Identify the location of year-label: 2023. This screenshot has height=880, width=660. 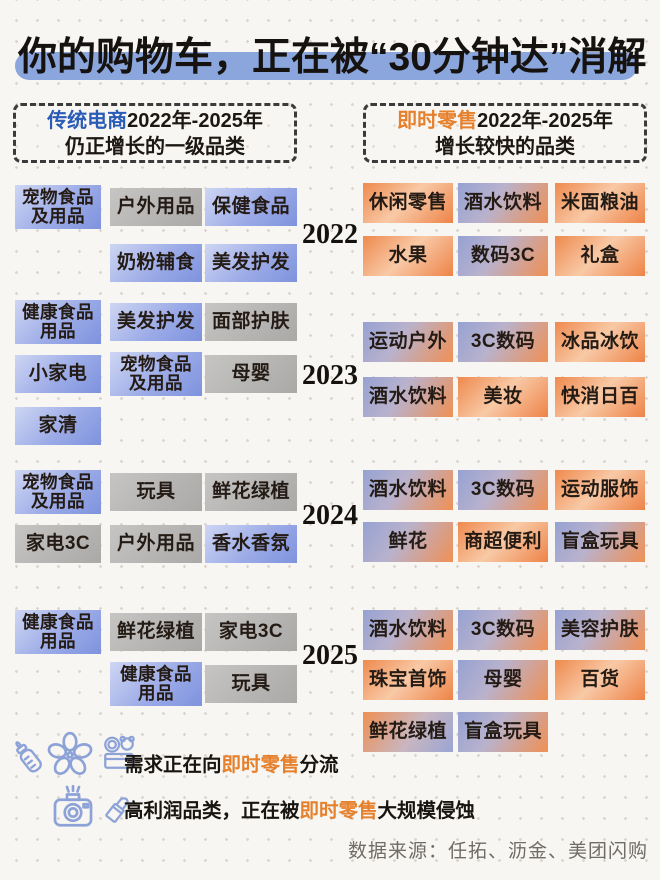
(330, 375).